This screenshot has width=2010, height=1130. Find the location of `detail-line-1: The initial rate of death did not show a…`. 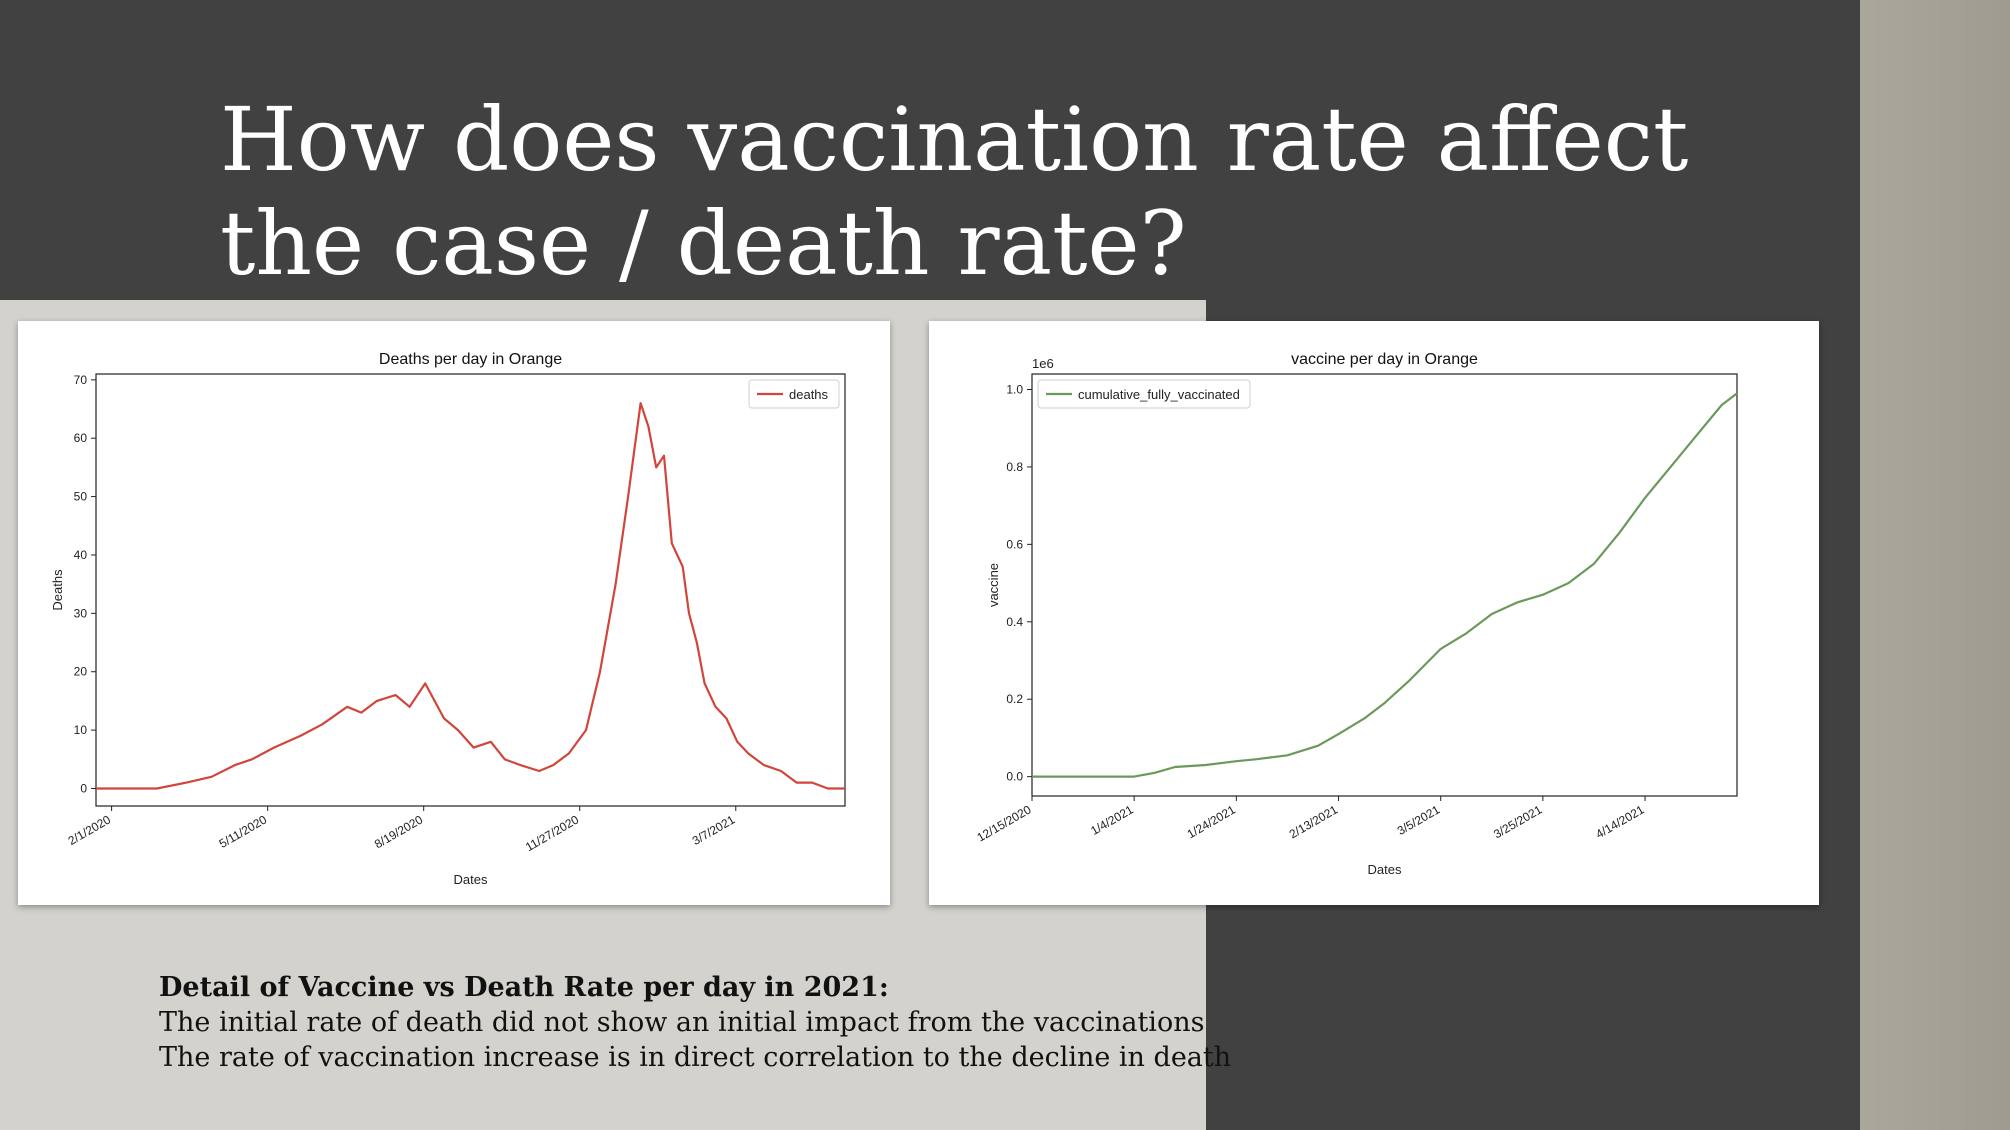

detail-line-1: The initial rate of death did not show a… is located at coordinates (682, 1022).